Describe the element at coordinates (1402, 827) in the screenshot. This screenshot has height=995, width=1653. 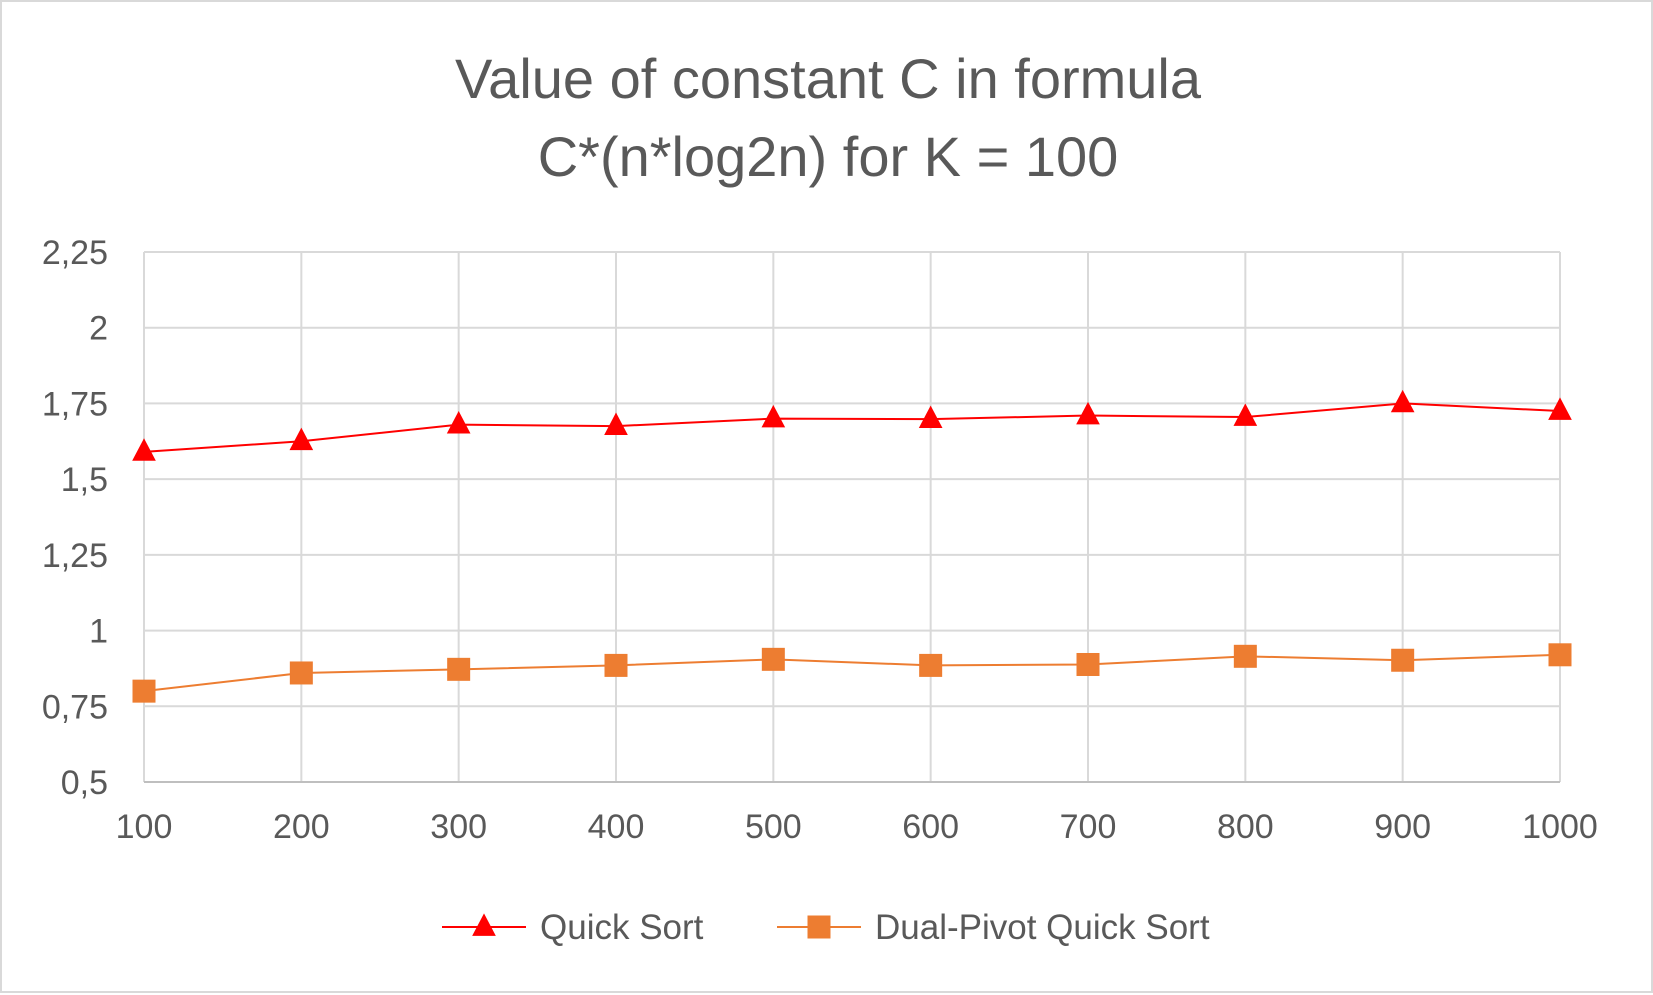
I see `x-tick-label: 900` at that location.